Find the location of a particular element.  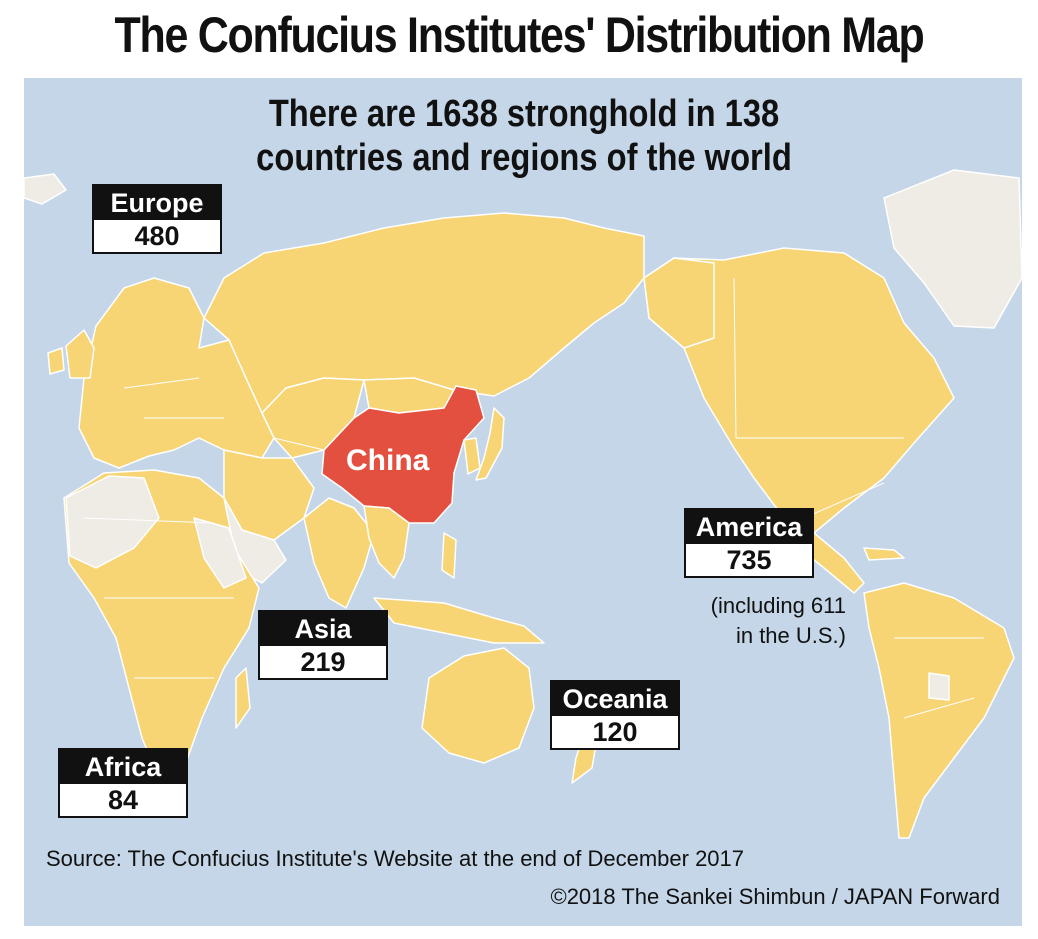

europe-count: 480 is located at coordinates (157, 236).